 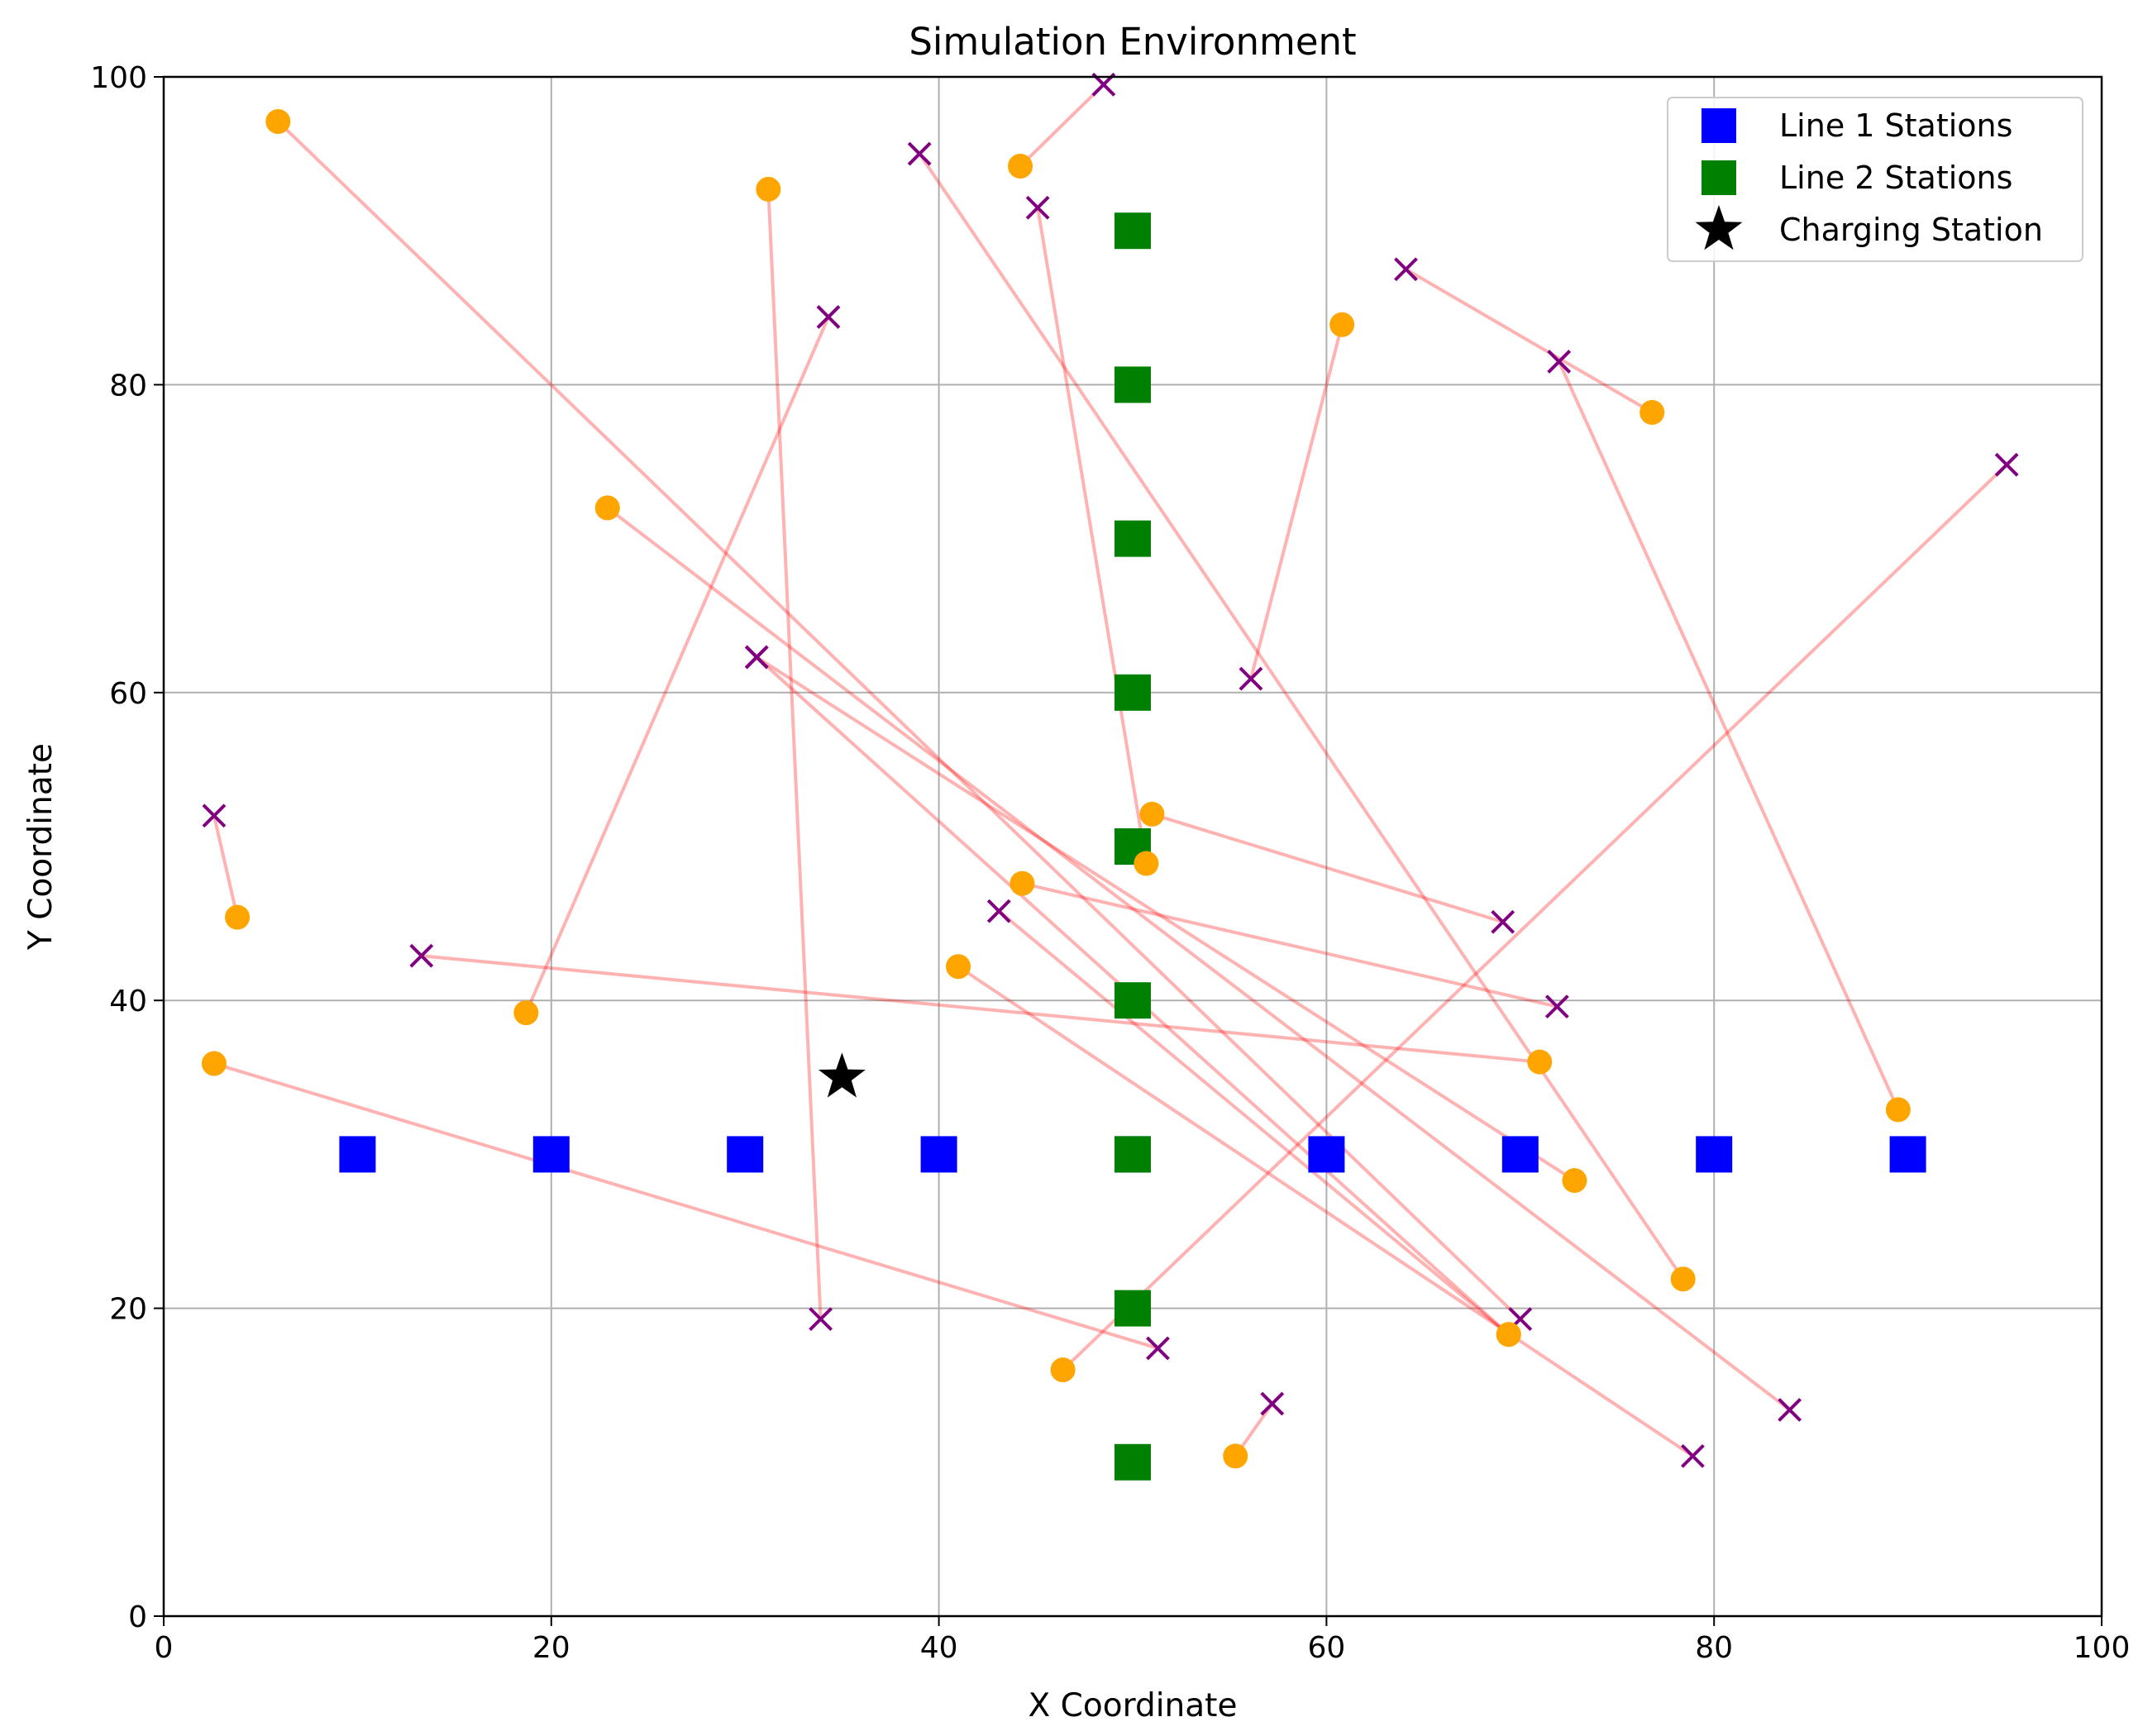 What do you see at coordinates (137, 1617) in the screenshot?
I see `y-tick-label: 0` at bounding box center [137, 1617].